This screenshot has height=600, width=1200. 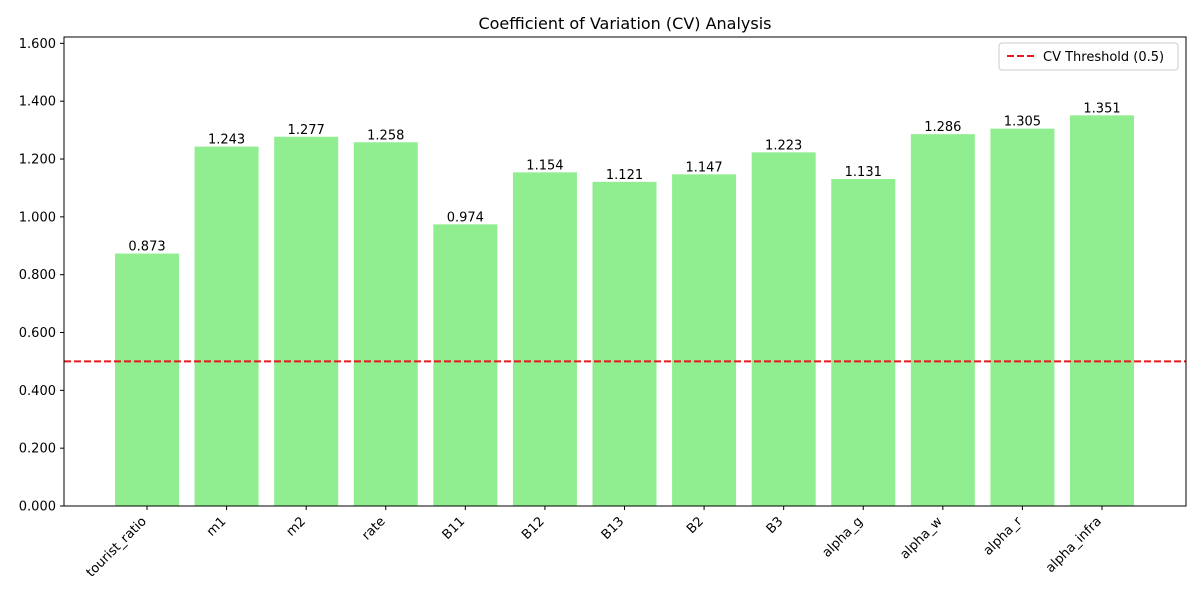 What do you see at coordinates (296, 526) in the screenshot?
I see `x-tick-label: m2` at bounding box center [296, 526].